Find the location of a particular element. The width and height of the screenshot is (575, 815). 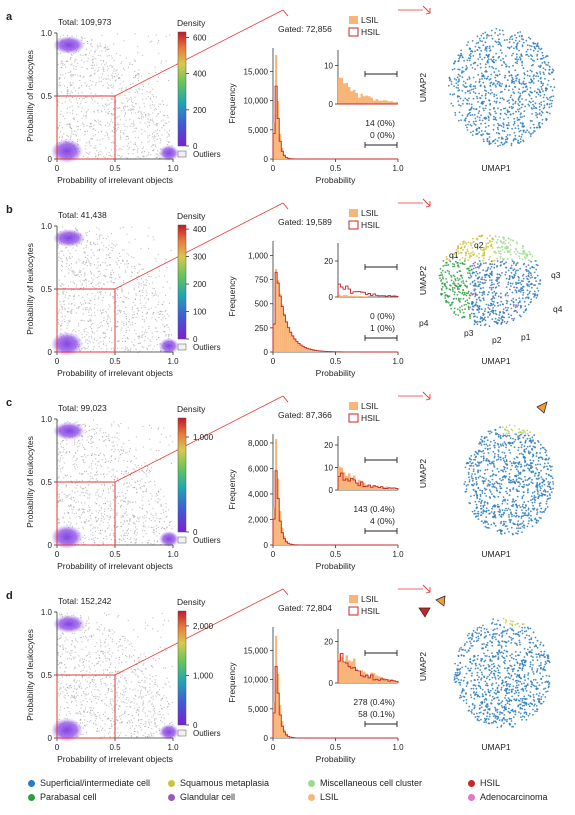

hist-y-label: Frequency is located at coordinates (232, 296).